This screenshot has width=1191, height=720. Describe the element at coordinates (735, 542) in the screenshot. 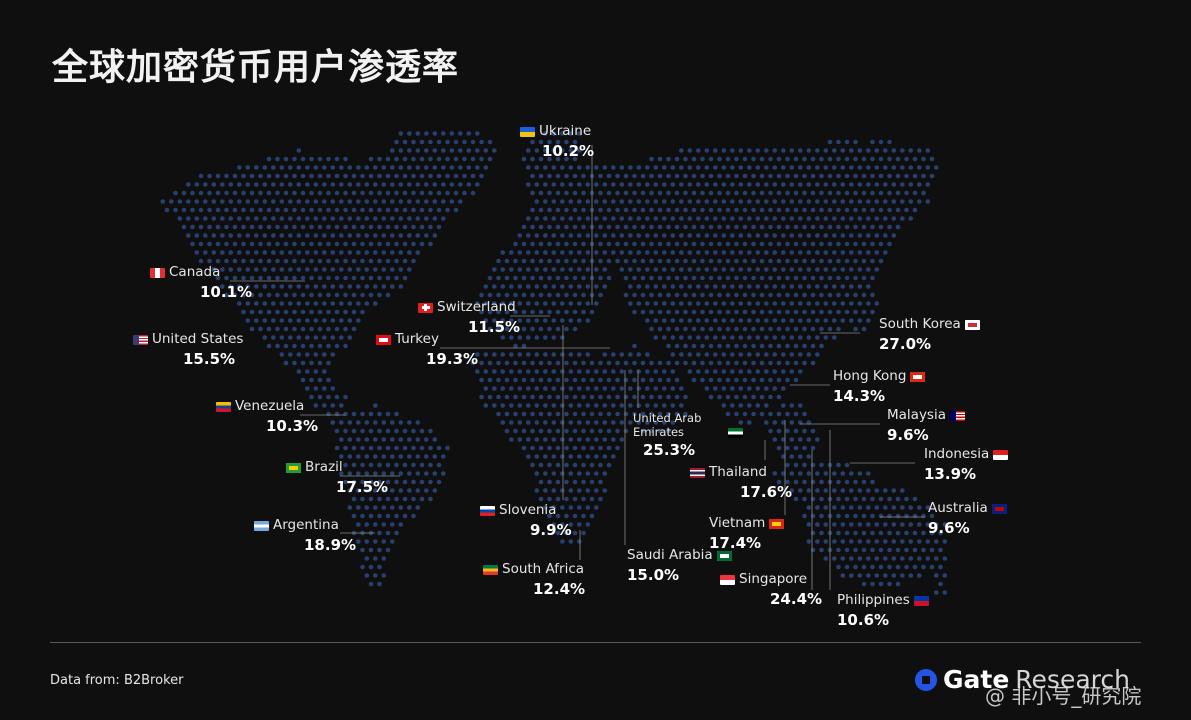

I see `penetration-value: 17.4%` at that location.